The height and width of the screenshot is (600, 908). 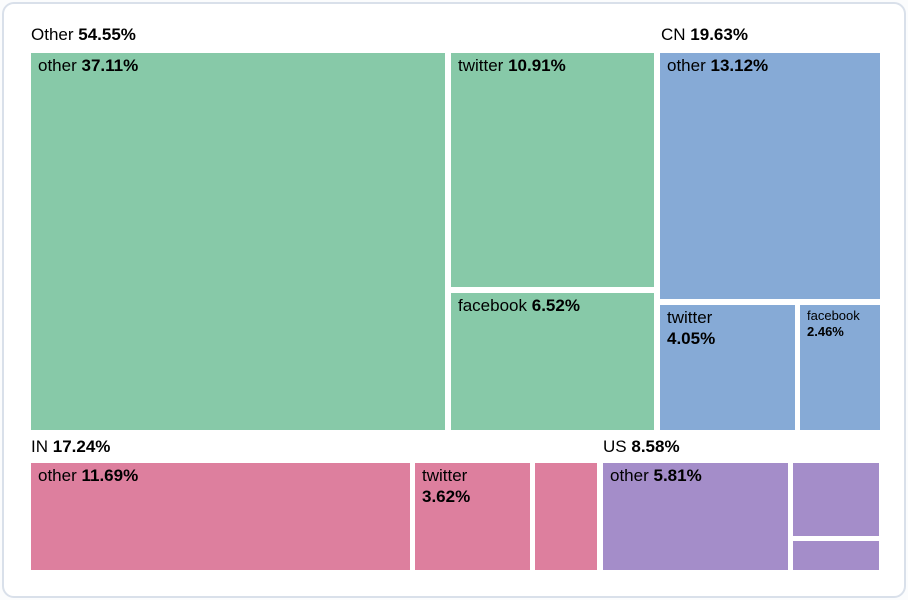 What do you see at coordinates (695, 516) in the screenshot?
I see `treemap-cell-us-other: other 5.81%` at bounding box center [695, 516].